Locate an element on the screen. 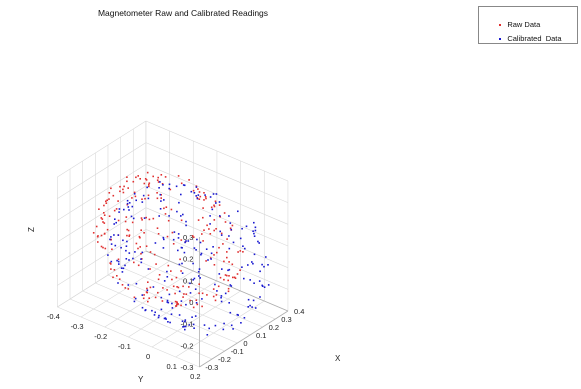 Image resolution: width=581 pixels, height=389 pixels. x-tick-label: 0.3 is located at coordinates (286, 319).